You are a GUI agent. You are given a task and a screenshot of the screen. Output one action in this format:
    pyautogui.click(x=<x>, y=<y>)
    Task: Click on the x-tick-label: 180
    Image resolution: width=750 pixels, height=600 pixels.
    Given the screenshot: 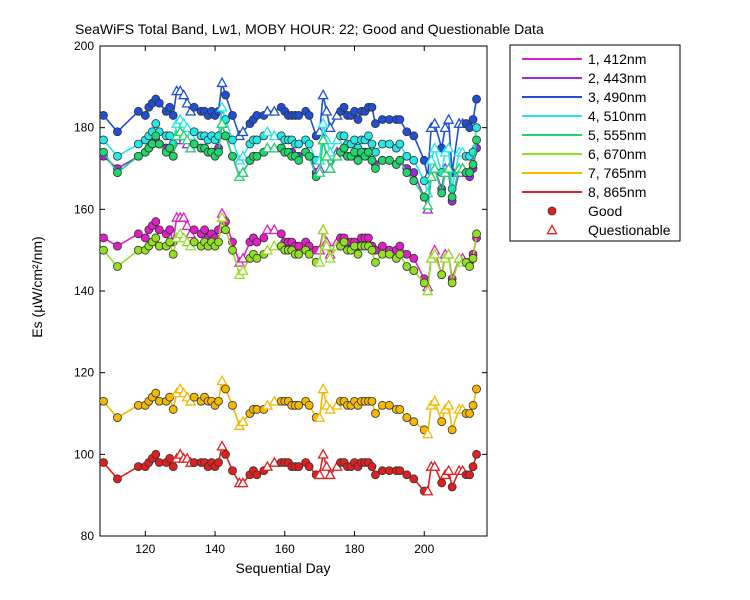 What is the action you would take?
    pyautogui.click(x=354, y=549)
    